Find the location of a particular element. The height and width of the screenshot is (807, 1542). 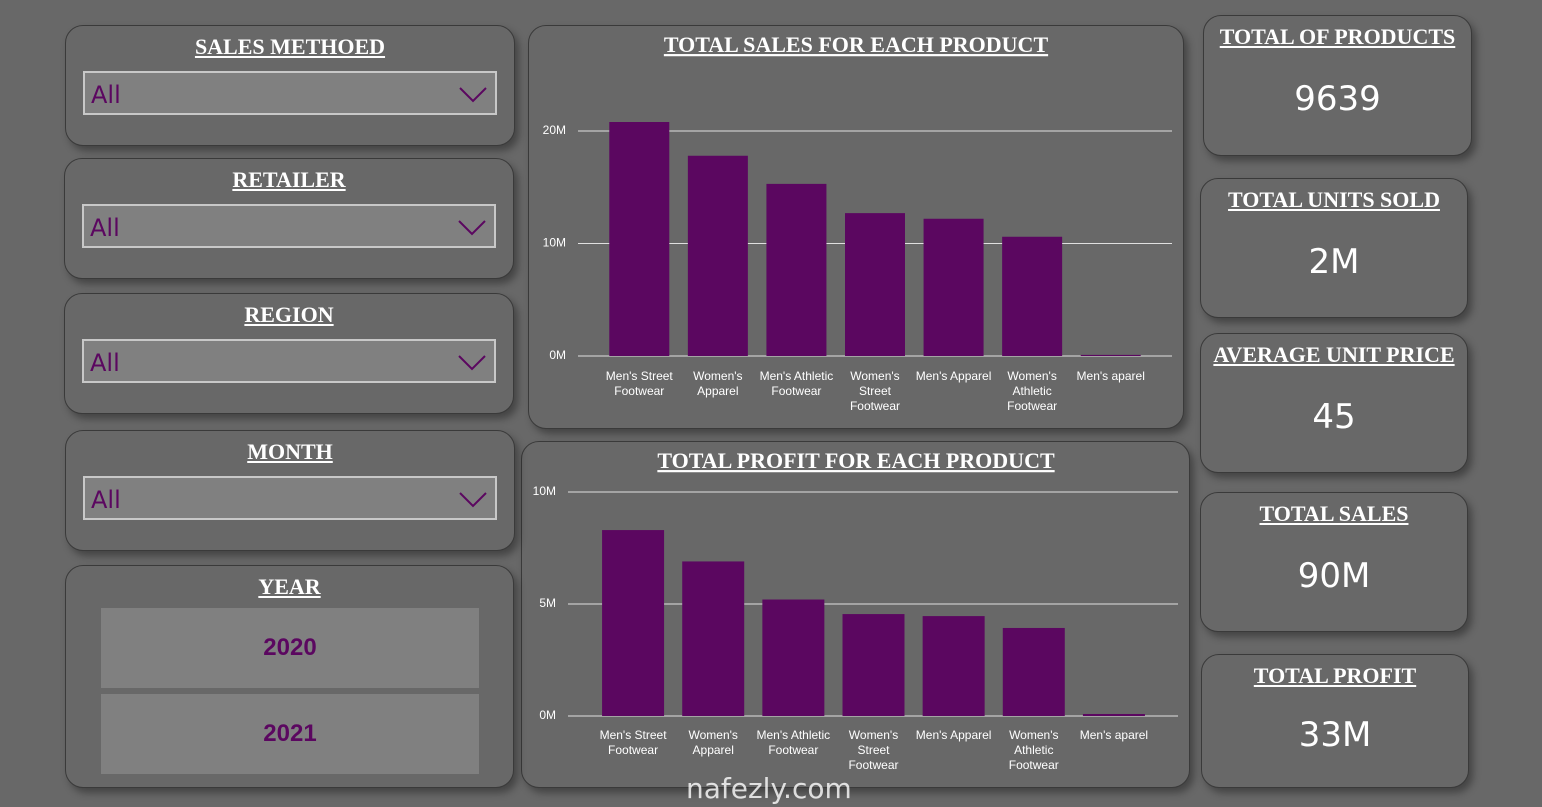

year-panel: YEAR 2020 2021 is located at coordinates (289, 676).